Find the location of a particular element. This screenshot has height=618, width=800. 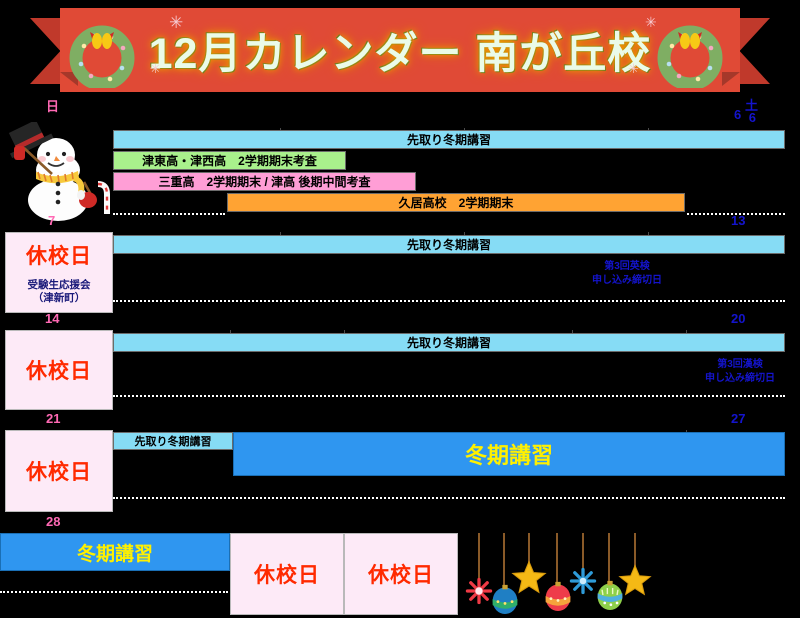

closed-day-cell-week2: 休校日 受験生応援会 （津新町） is located at coordinates (59, 272).